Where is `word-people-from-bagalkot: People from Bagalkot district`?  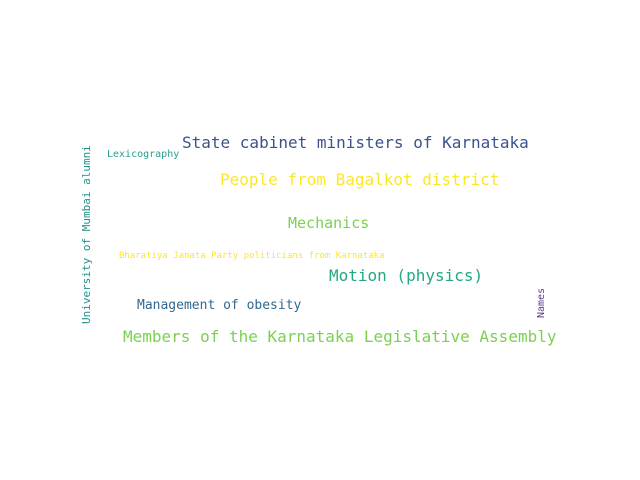 word-people-from-bagalkot: People from Bagalkot district is located at coordinates (360, 179).